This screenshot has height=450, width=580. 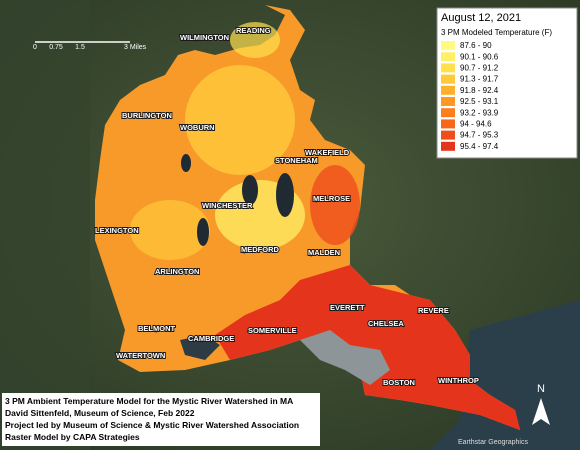 I want to click on legend-label: 95.4 - 97.4, so click(x=479, y=146).